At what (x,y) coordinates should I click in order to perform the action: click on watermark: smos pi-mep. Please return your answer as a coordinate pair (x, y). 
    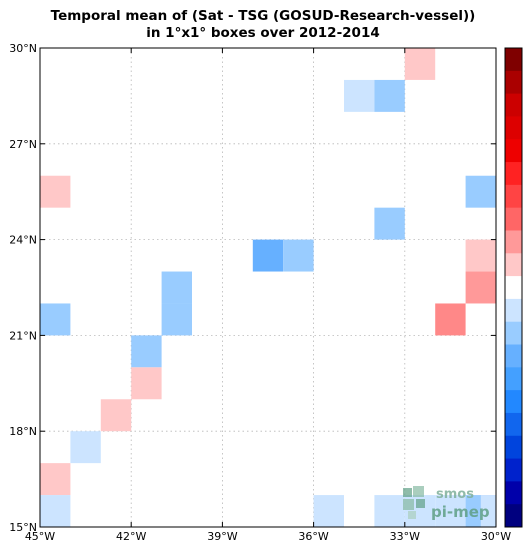
    Looking at the image, I should click on (446, 503).